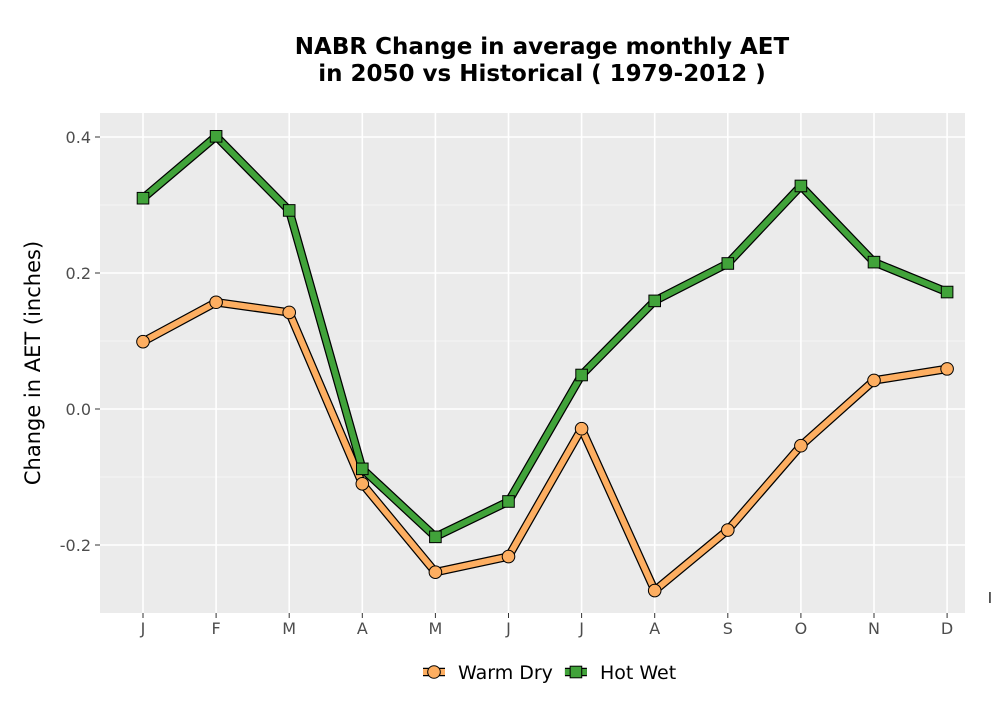 The image size is (1000, 705). What do you see at coordinates (728, 628) in the screenshot?
I see `x-tick-label: S` at bounding box center [728, 628].